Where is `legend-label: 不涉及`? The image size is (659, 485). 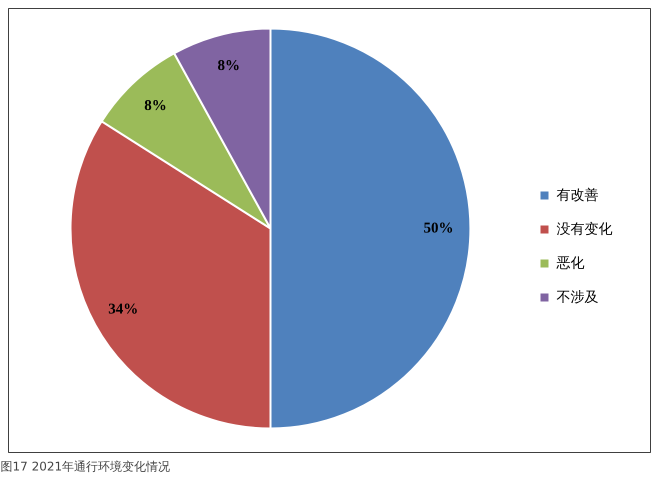
legend-label: 不涉及 is located at coordinates (577, 298).